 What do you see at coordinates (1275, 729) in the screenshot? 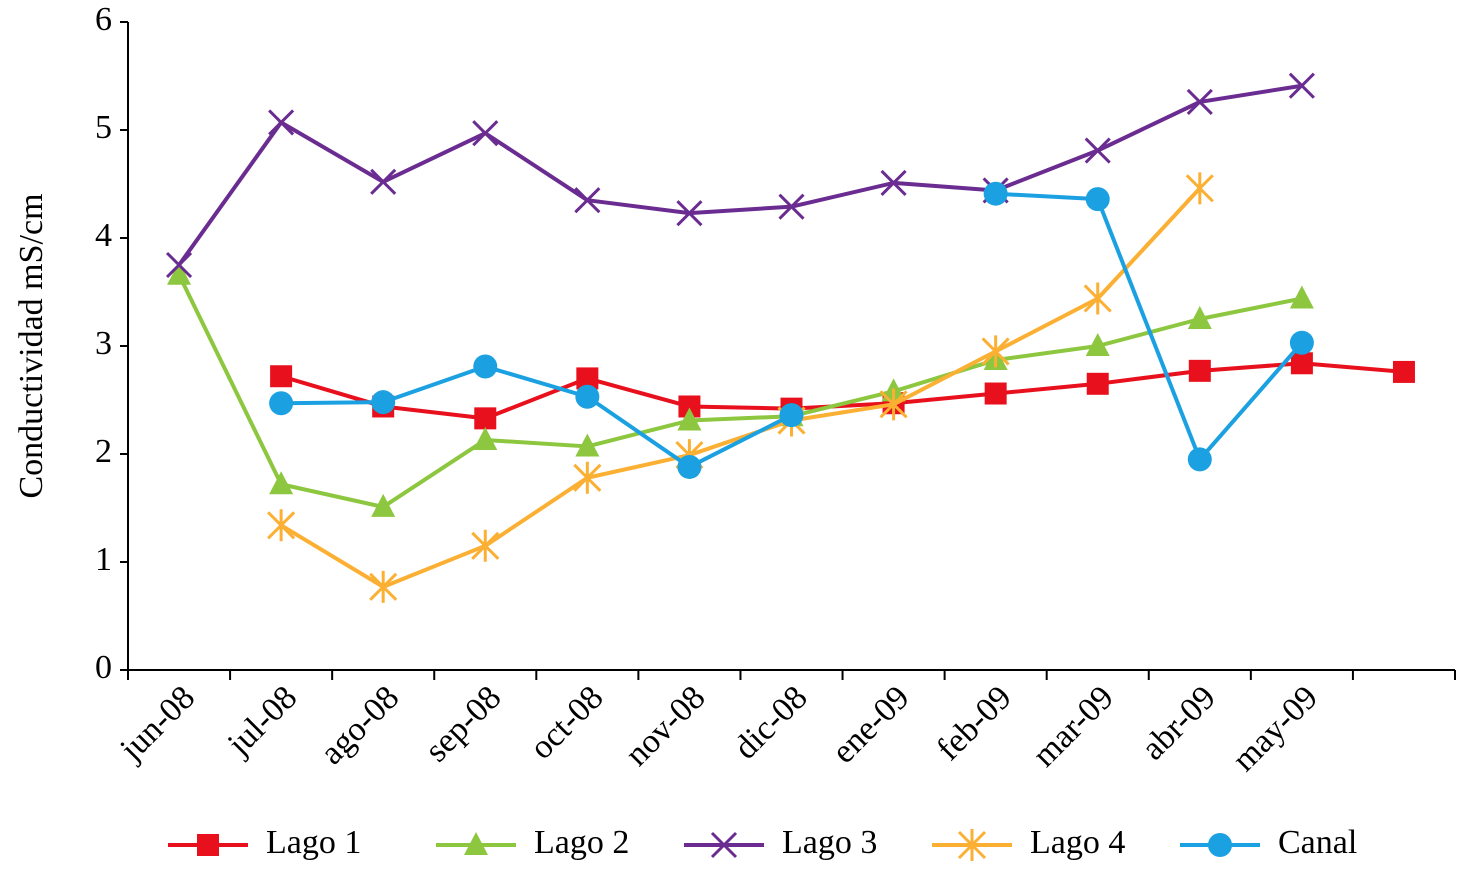
I see `x-tick-label: may-09` at bounding box center [1275, 729].